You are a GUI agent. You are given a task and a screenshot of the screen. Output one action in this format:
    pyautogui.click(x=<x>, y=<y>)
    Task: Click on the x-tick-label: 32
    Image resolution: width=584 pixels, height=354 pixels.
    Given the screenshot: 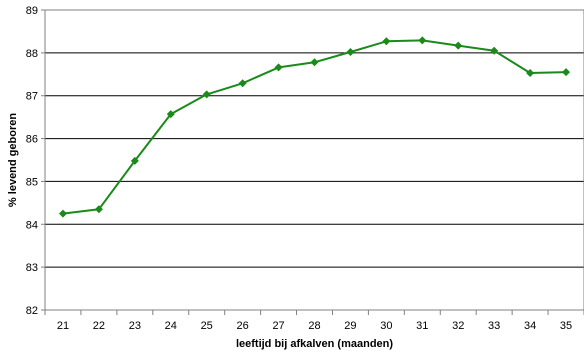 What is the action you would take?
    pyautogui.click(x=458, y=326)
    